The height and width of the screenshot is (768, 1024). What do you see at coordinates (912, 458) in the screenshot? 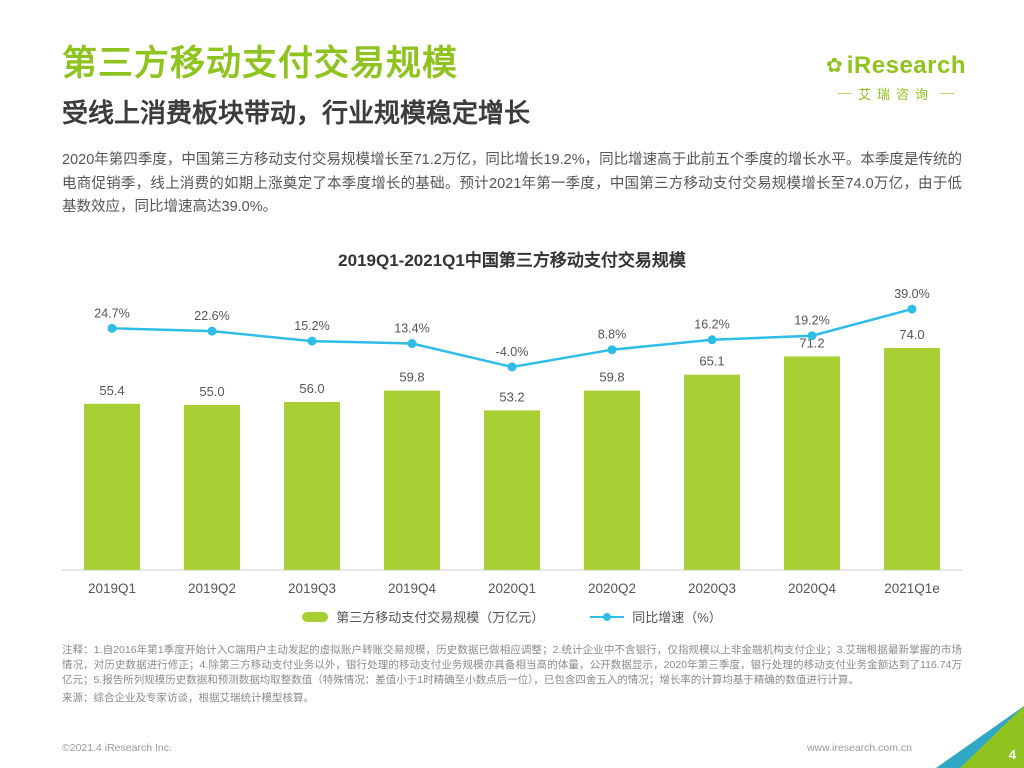
I see `bar-2021Q1e` at bounding box center [912, 458].